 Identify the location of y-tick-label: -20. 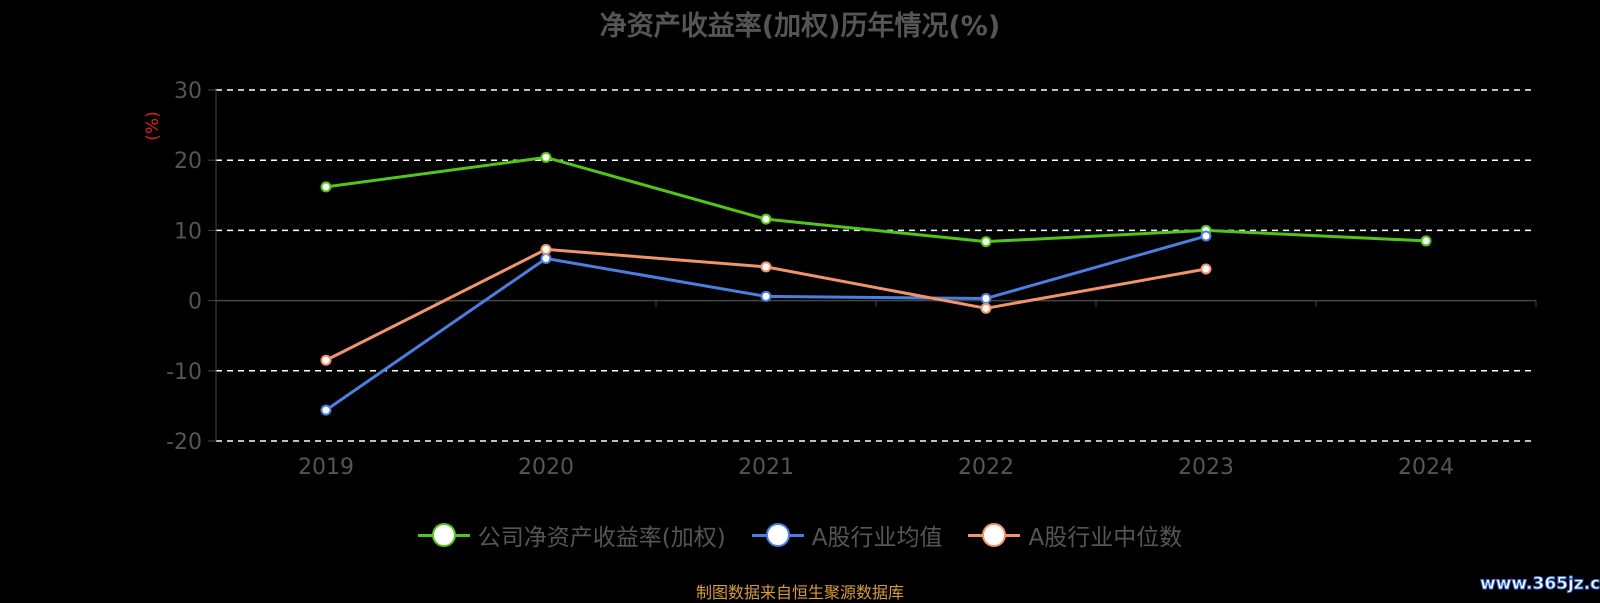
(184, 442).